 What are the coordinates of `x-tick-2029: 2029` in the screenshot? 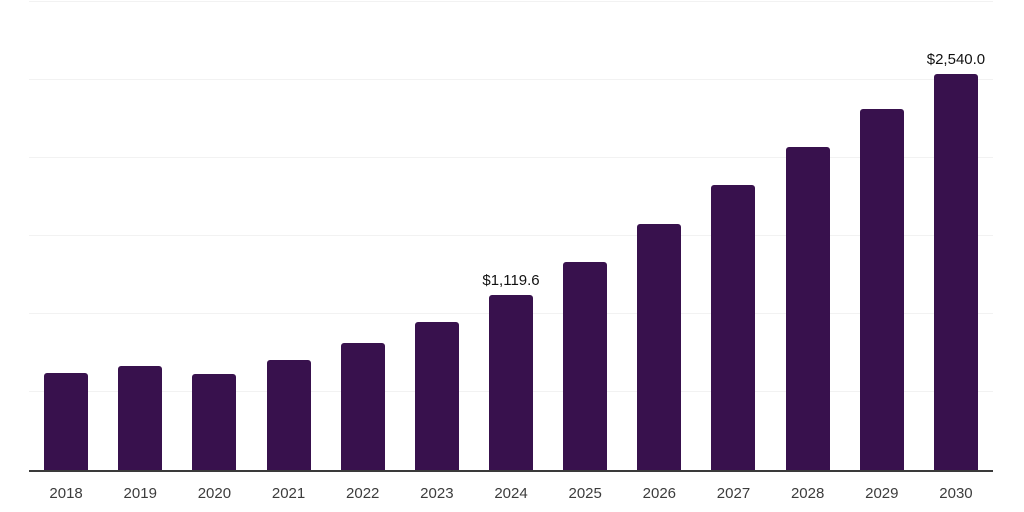 It's located at (882, 493).